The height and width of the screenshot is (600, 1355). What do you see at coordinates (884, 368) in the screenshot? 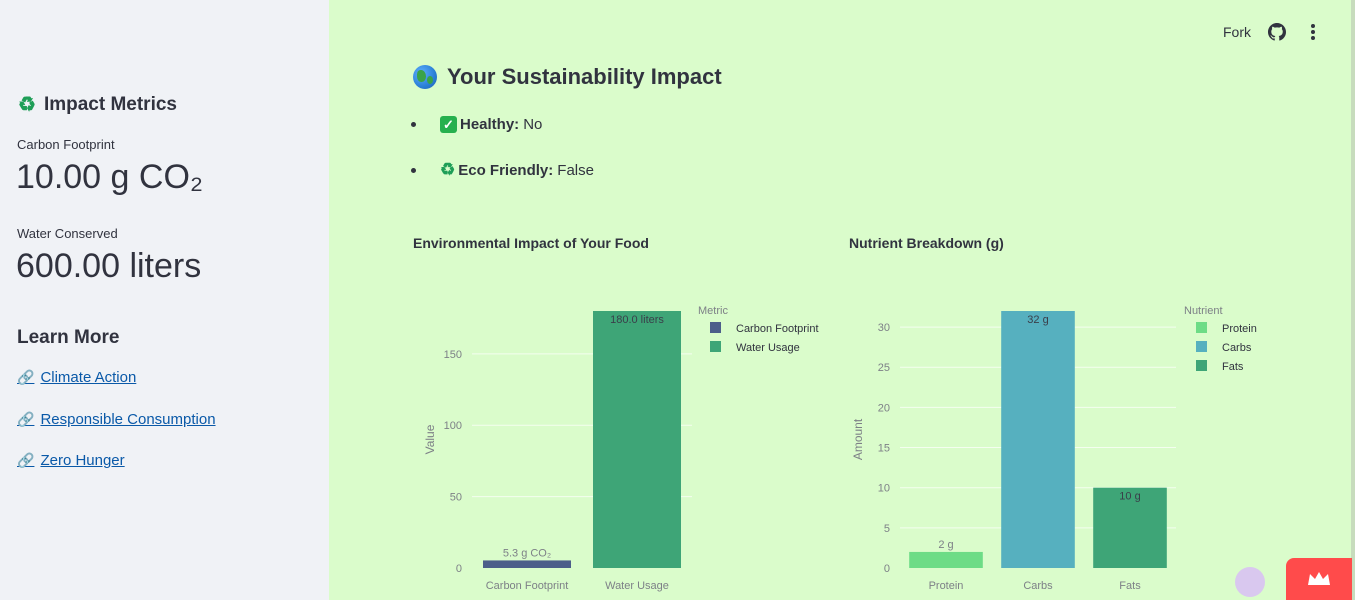
I see `y-tick-label: 25` at bounding box center [884, 368].